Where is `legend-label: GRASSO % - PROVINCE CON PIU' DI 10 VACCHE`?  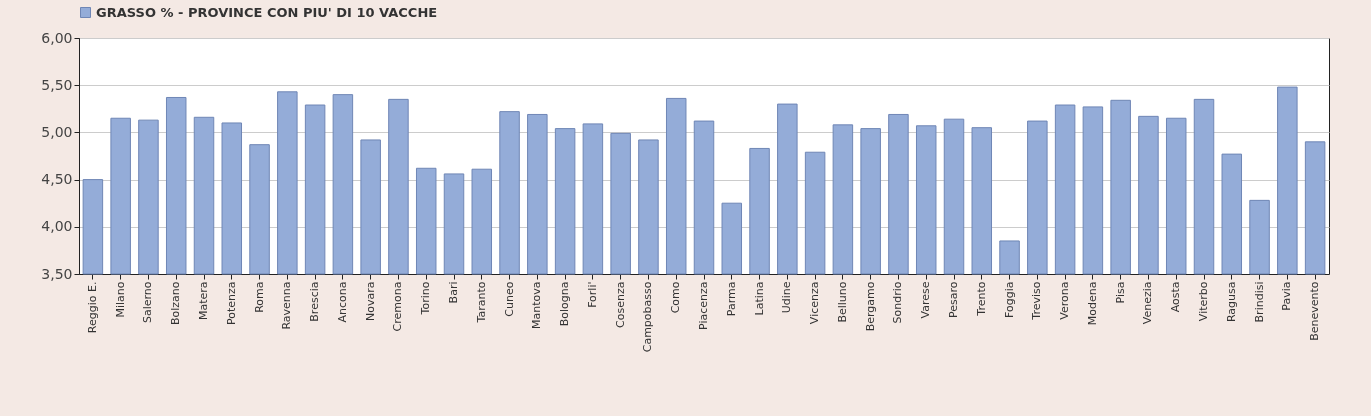
legend-label: GRASSO % - PROVINCE CON PIU' DI 10 VACCHE is located at coordinates (267, 12).